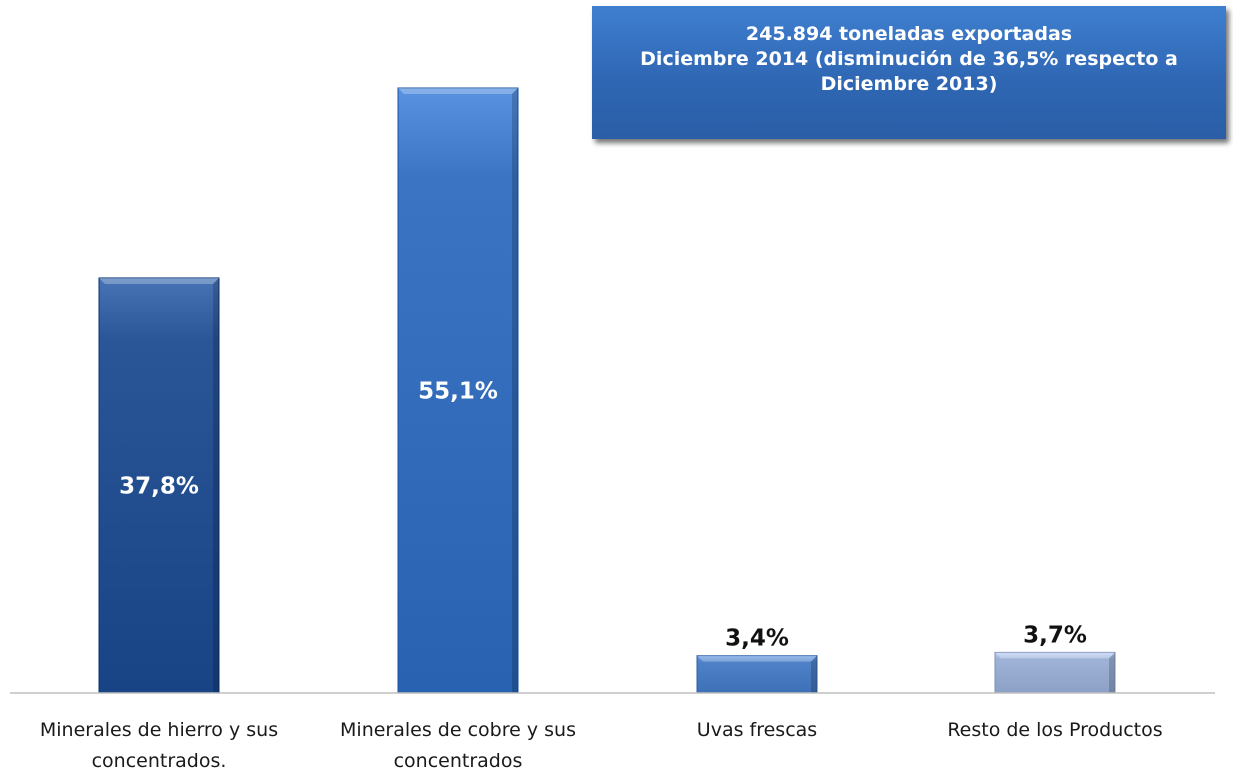 Image resolution: width=1233 pixels, height=774 pixels. What do you see at coordinates (159, 761) in the screenshot?
I see `category-label-0-line-1: concentrados.` at bounding box center [159, 761].